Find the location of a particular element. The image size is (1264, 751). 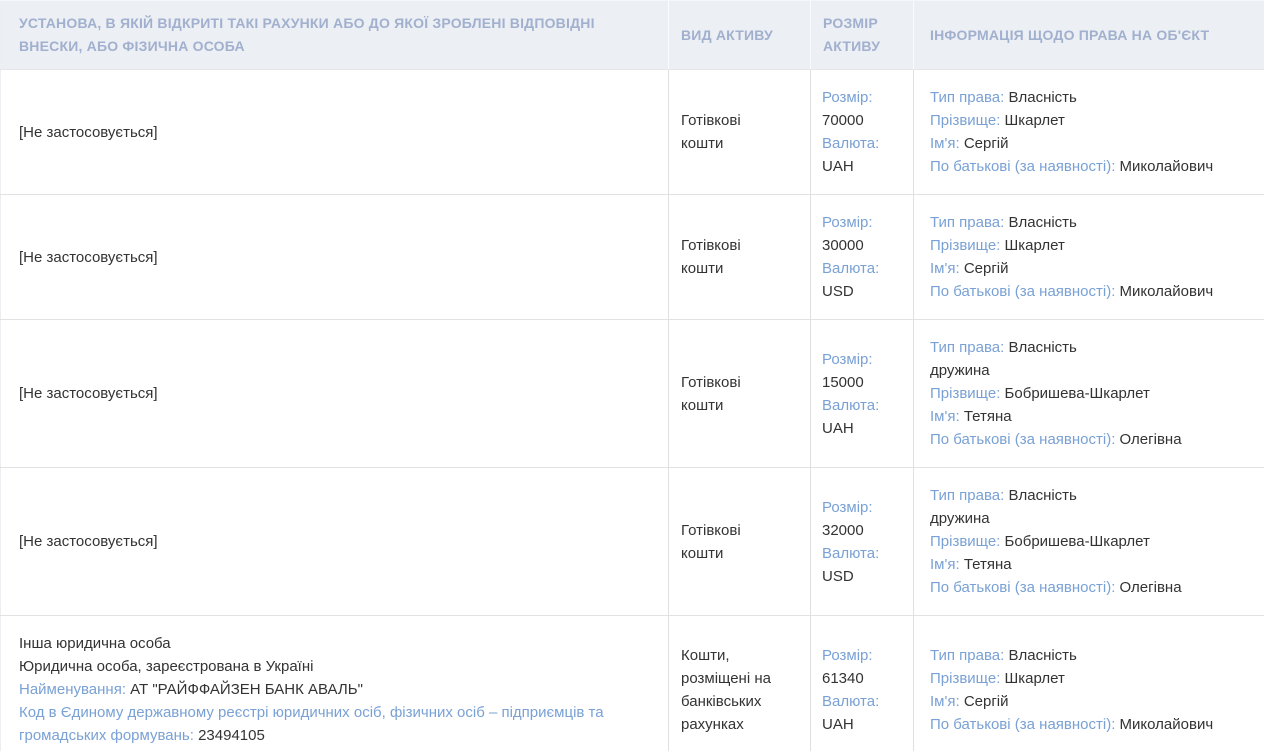

cell-line: Прізвище: Бобришева-Шкарлет is located at coordinates (1092, 541).